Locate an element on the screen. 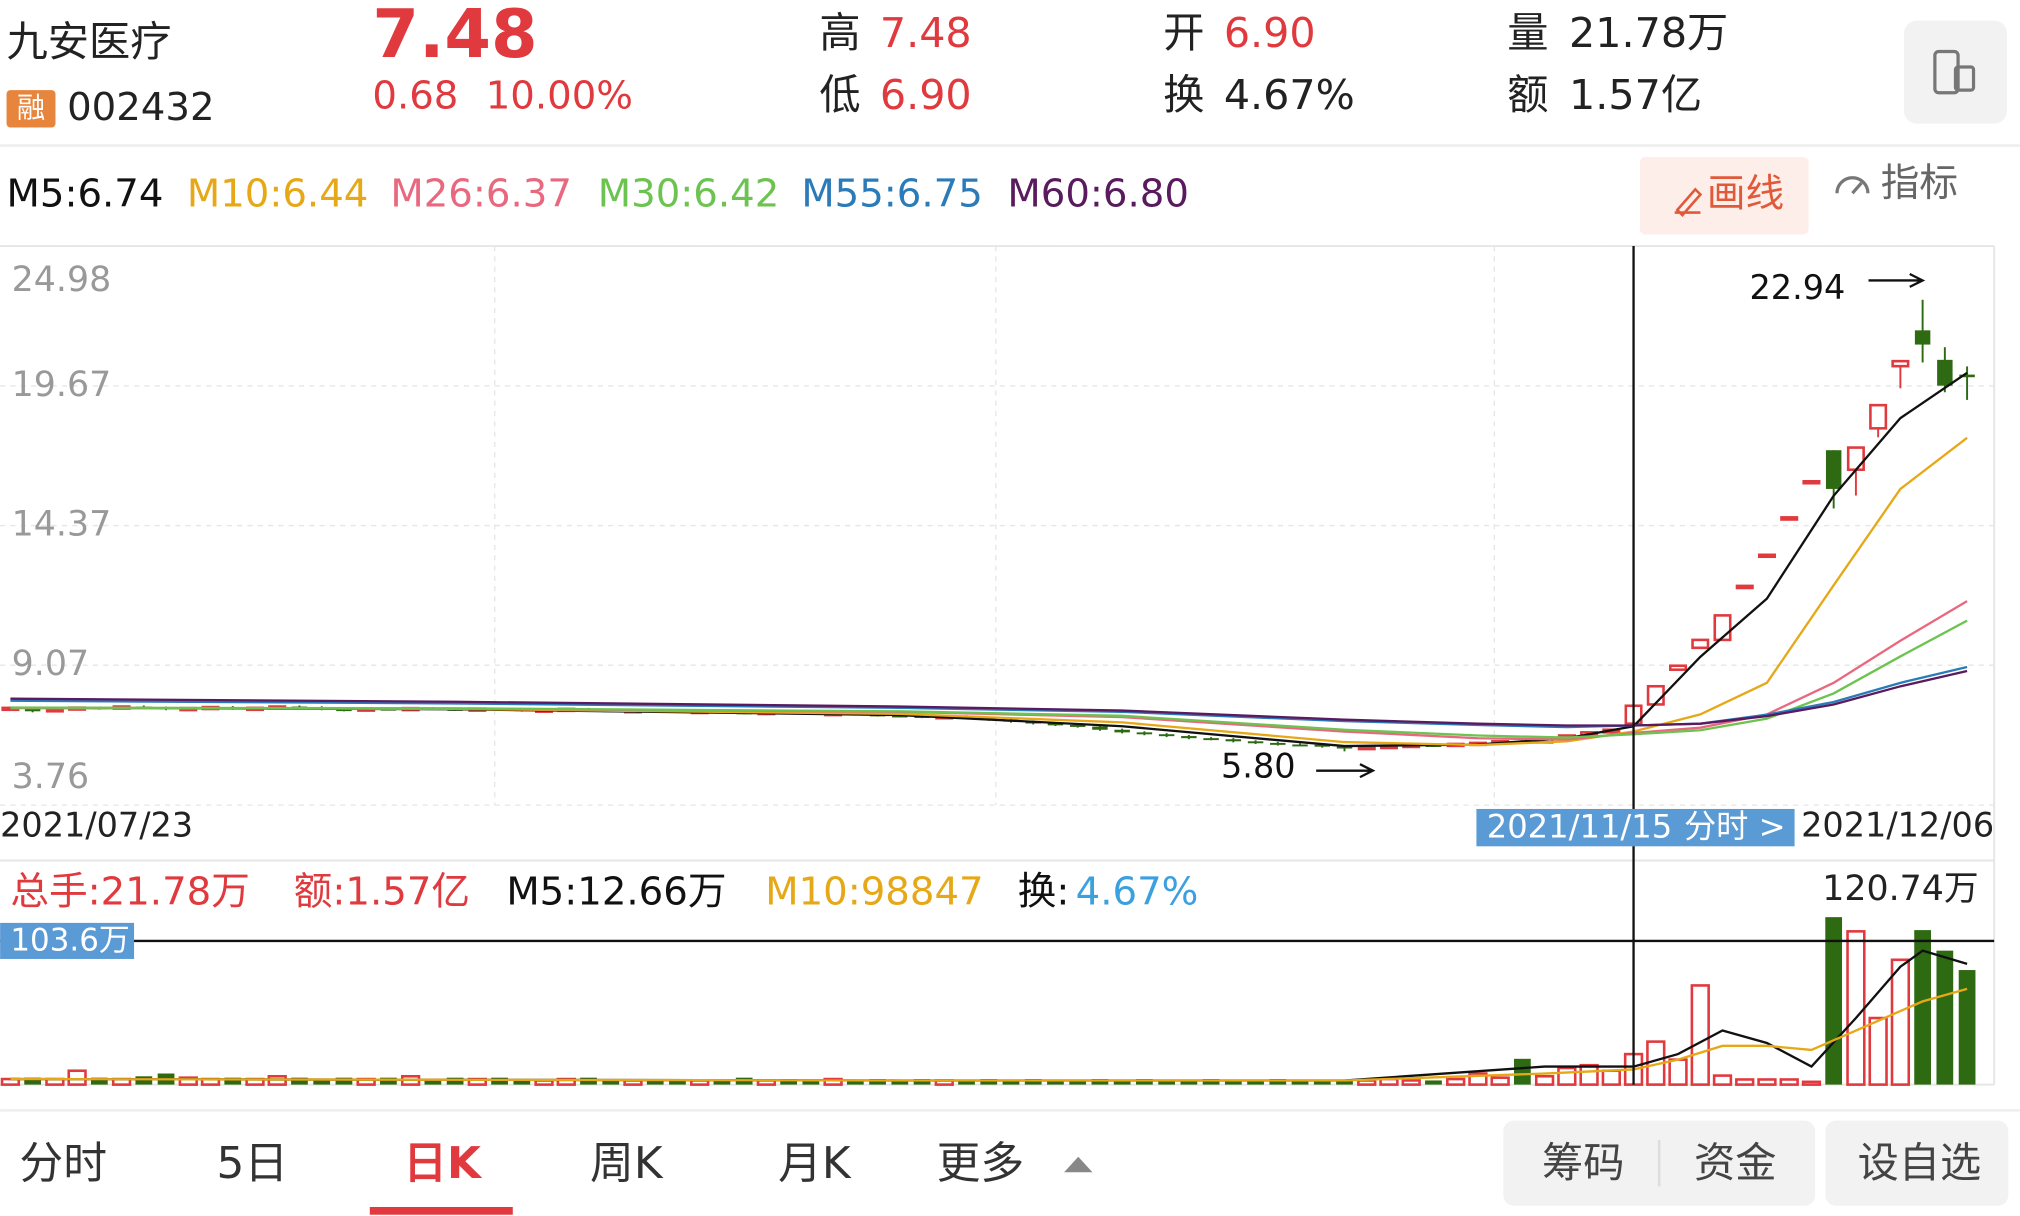 The height and width of the screenshot is (1216, 2020). stat-label: 开 is located at coordinates (1183, 33).